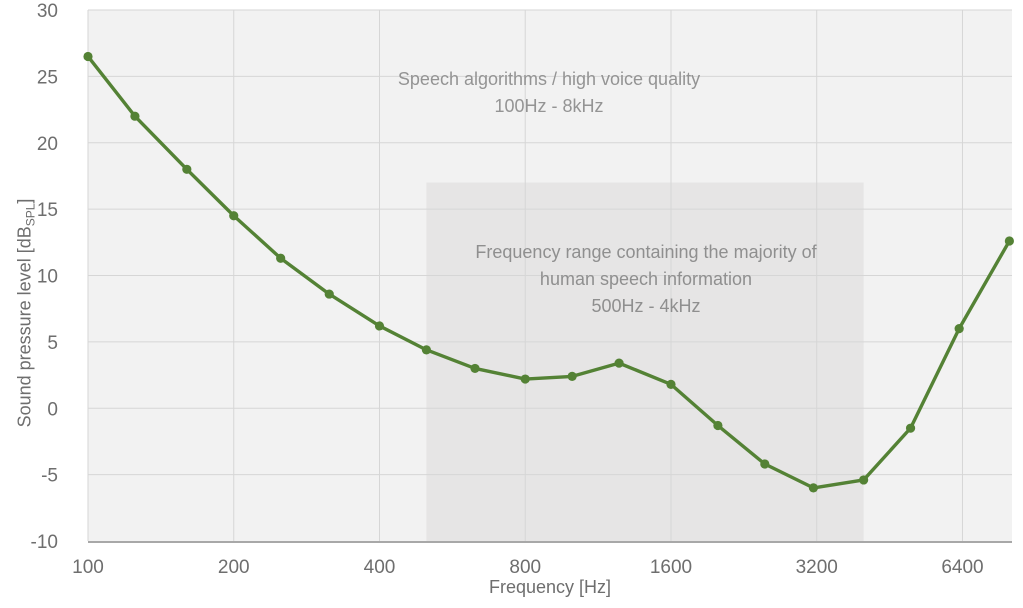 This screenshot has width=1023, height=608. What do you see at coordinates (49, 476) in the screenshot?
I see `y-tick-label: -5` at bounding box center [49, 476].